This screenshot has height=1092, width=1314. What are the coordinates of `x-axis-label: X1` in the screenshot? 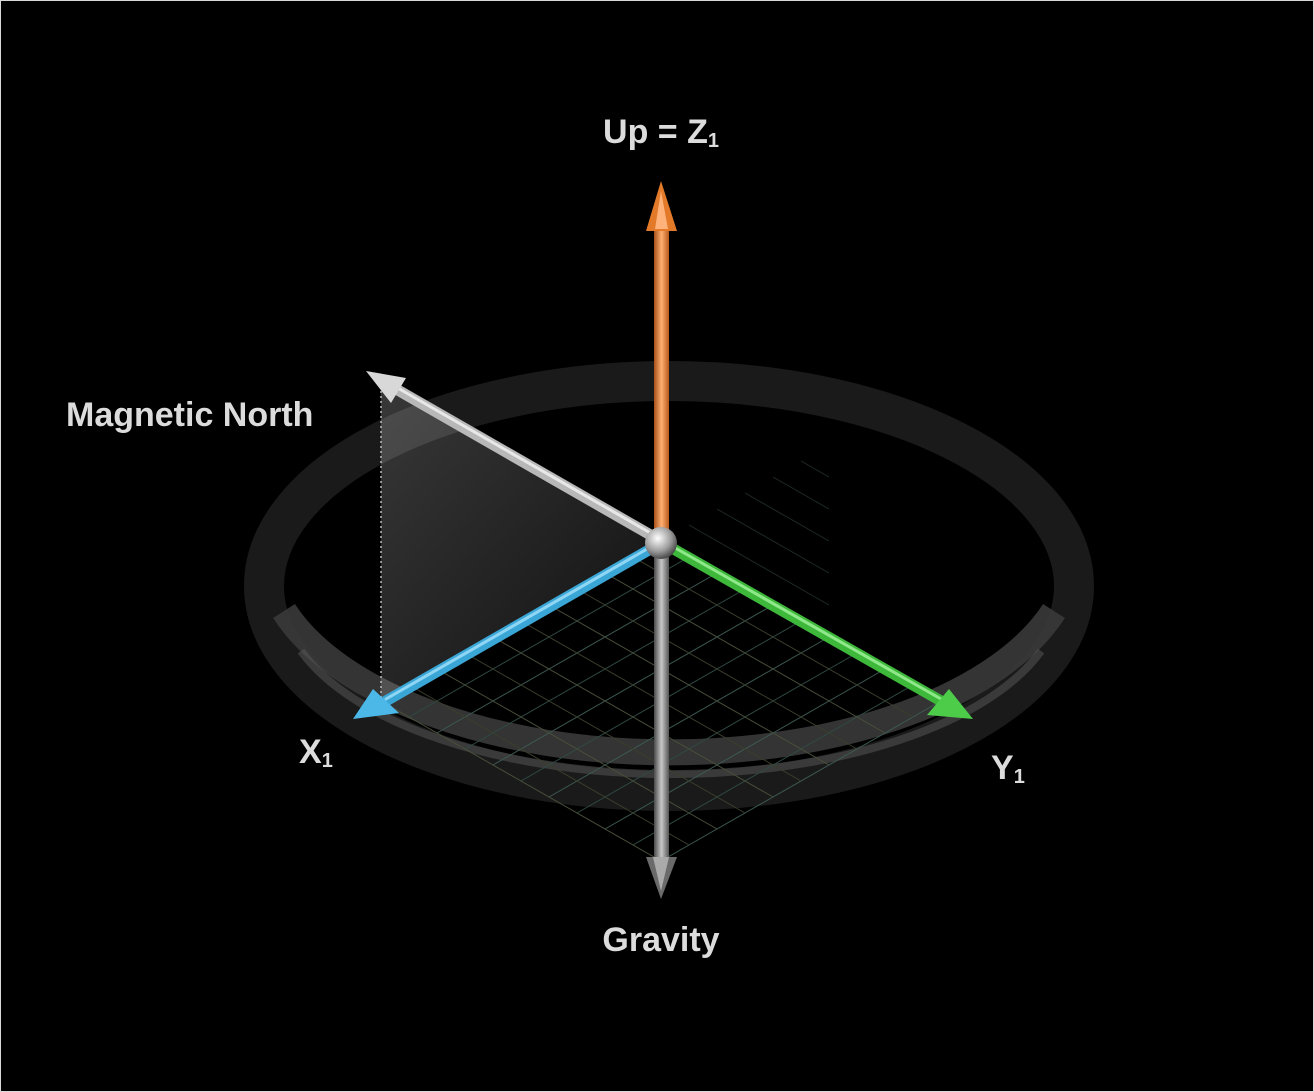 It's located at (316, 752).